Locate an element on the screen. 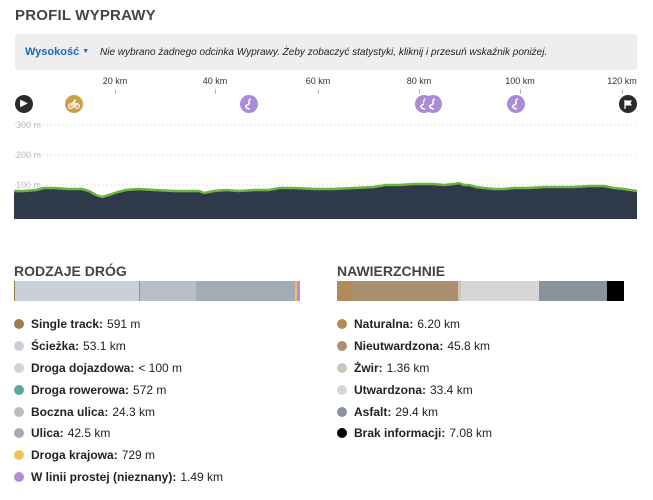  start-waypoint: ▶ is located at coordinates (24, 104).